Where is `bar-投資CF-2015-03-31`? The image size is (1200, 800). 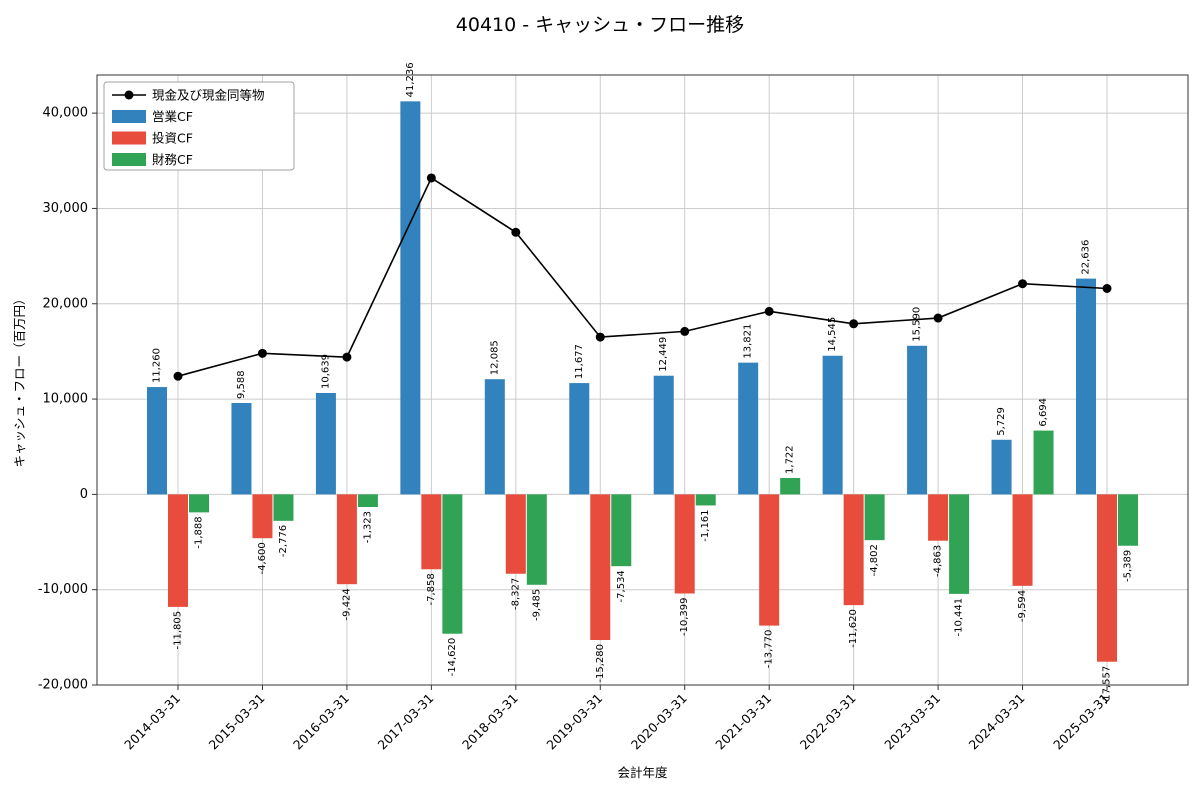 bar-投資CF-2015-03-31 is located at coordinates (262, 516).